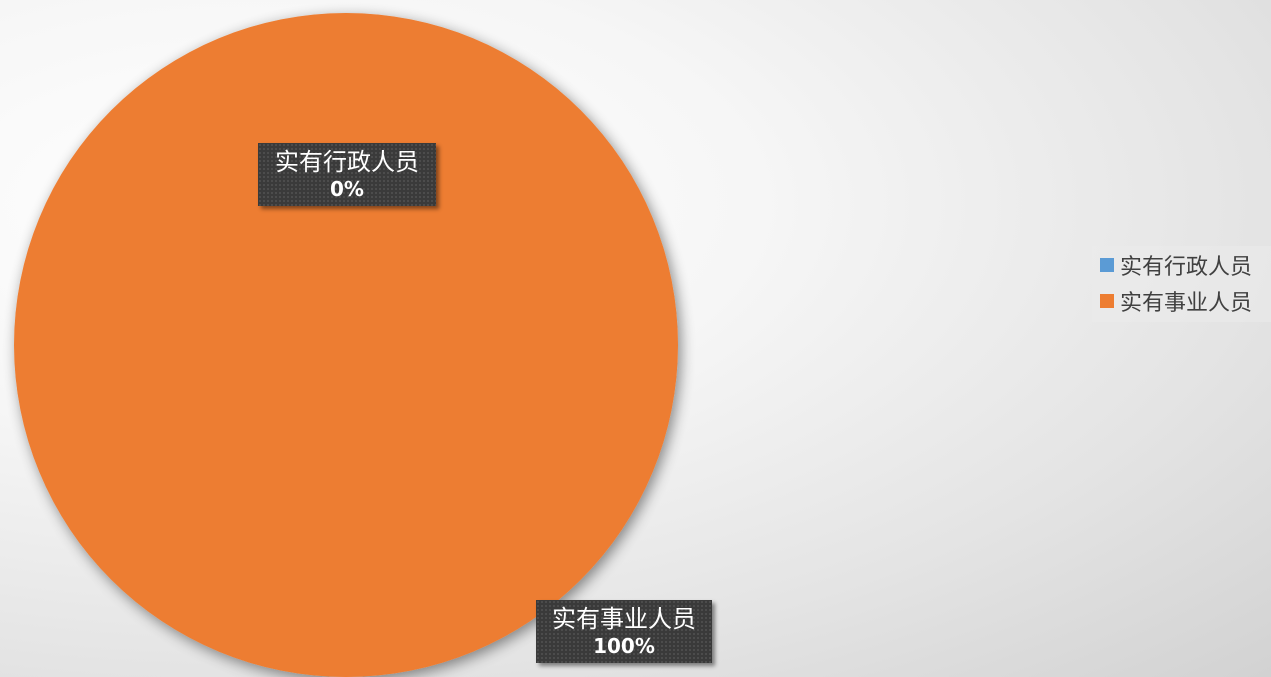 This screenshot has width=1271, height=677. Describe the element at coordinates (347, 189) in the screenshot. I see `data-label-admin-staff-percent: 0%` at that location.